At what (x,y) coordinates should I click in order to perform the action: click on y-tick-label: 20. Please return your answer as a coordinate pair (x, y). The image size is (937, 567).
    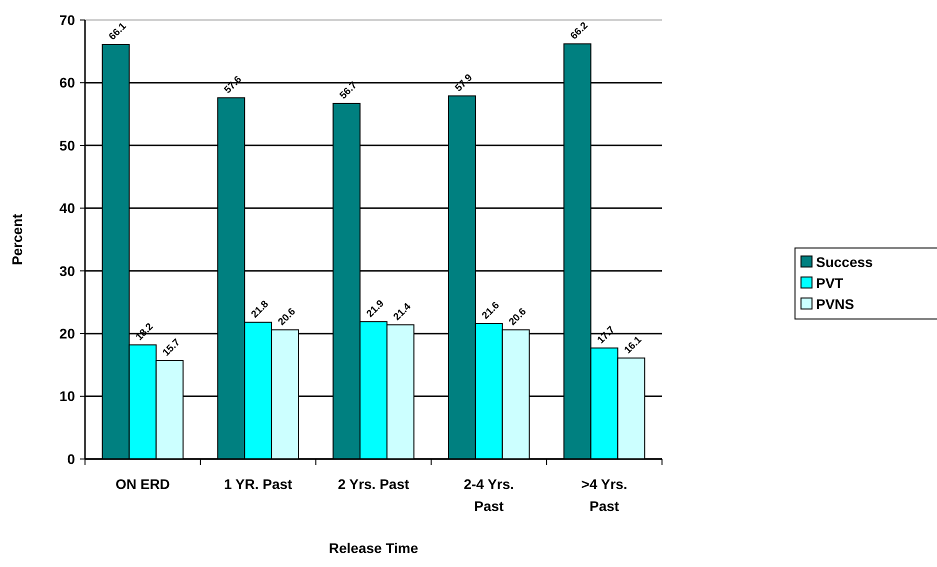
    Looking at the image, I should click on (67, 333).